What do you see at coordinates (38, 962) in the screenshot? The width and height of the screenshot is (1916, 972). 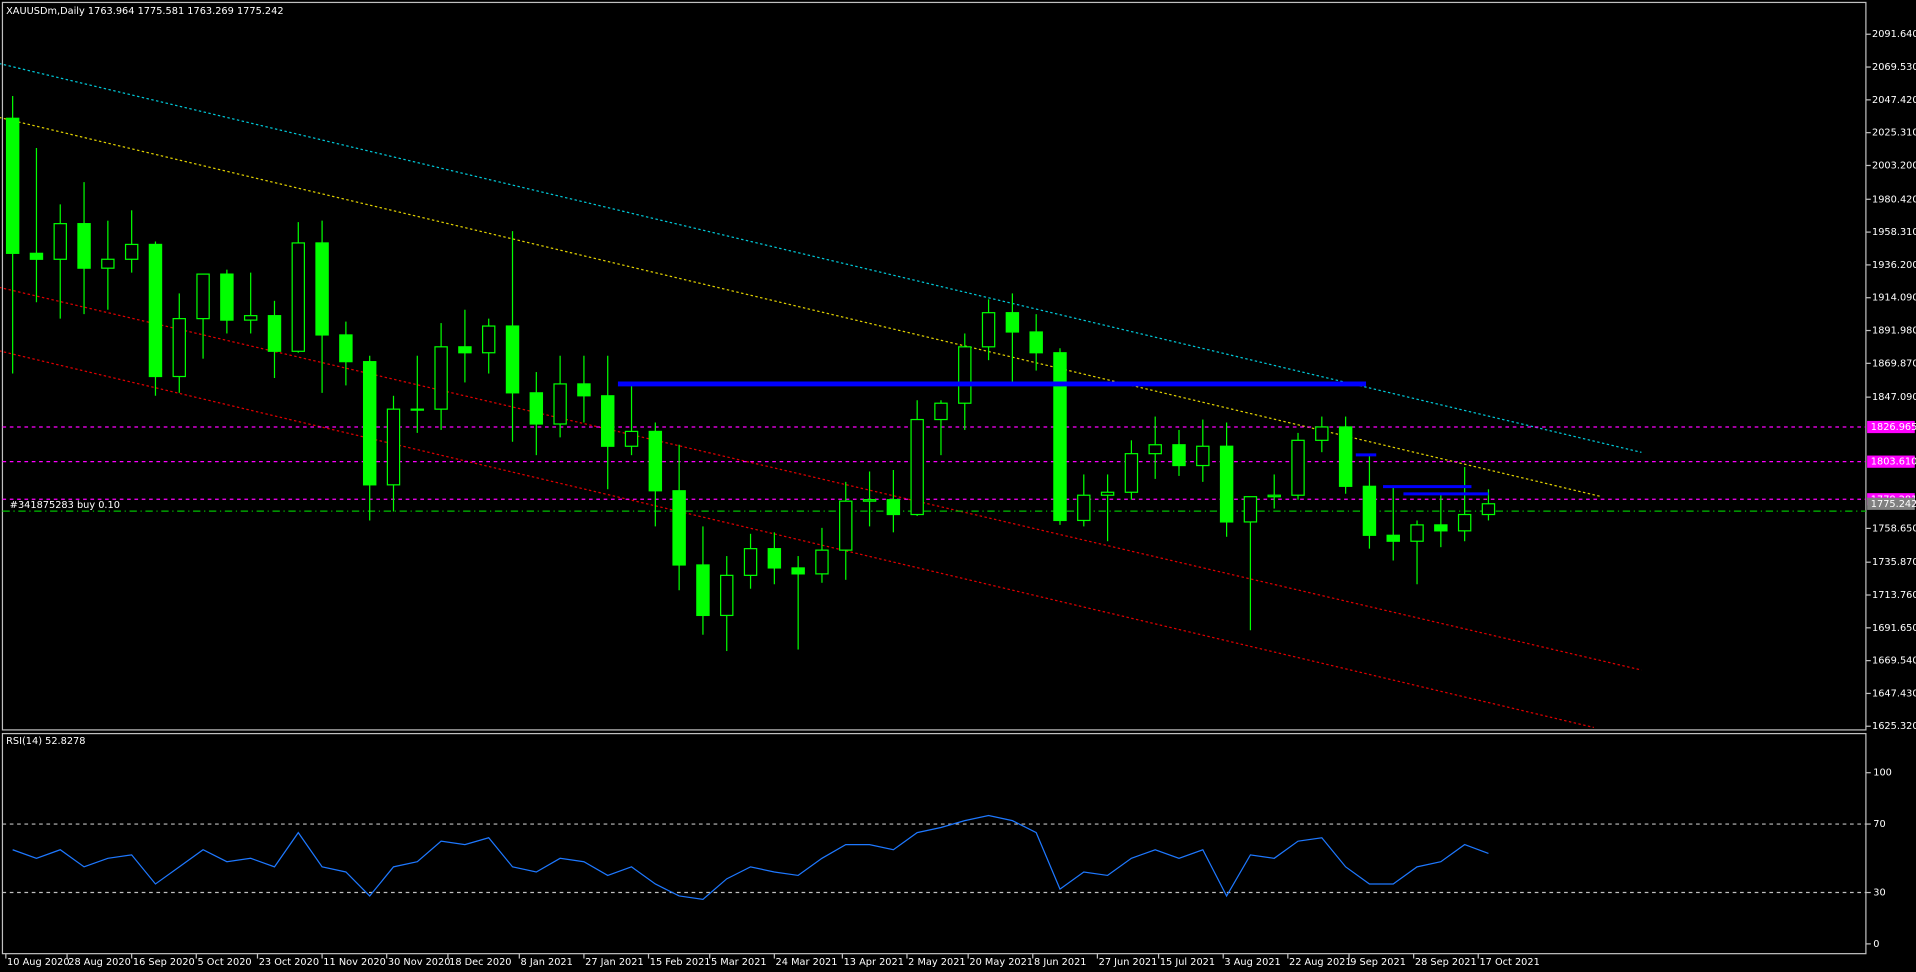 I see `x-tick-label: 10 Aug 2020` at bounding box center [38, 962].